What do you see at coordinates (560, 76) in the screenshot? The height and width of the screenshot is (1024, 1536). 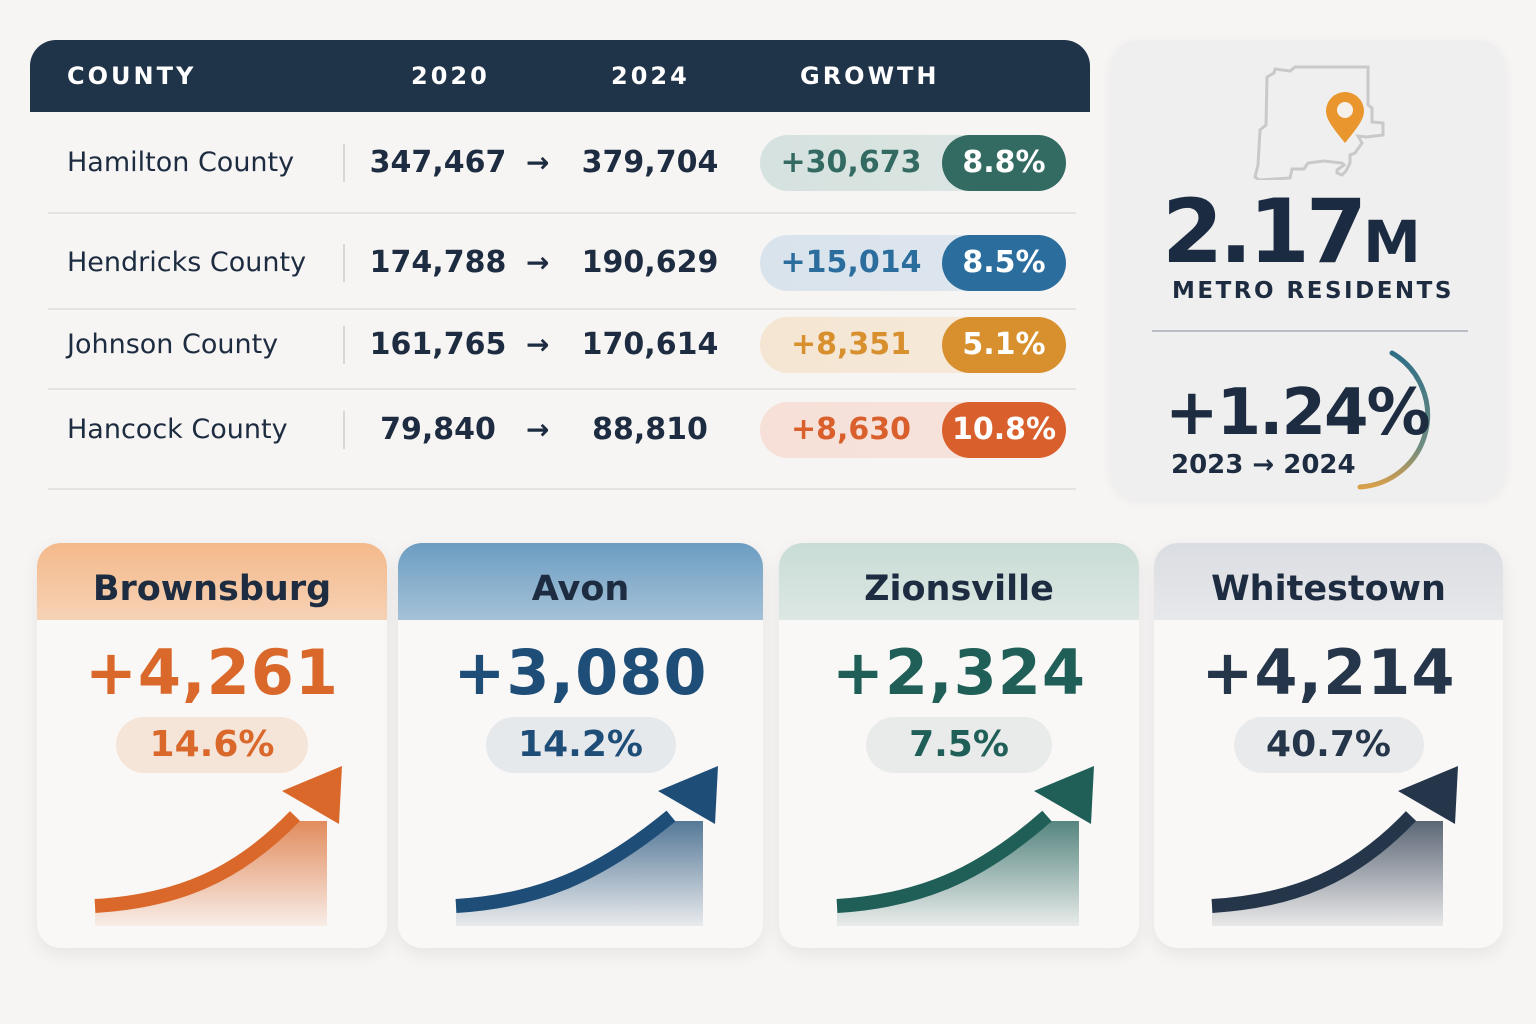 I see `table-header: COUNTY 2020 2024 GROWTH` at bounding box center [560, 76].